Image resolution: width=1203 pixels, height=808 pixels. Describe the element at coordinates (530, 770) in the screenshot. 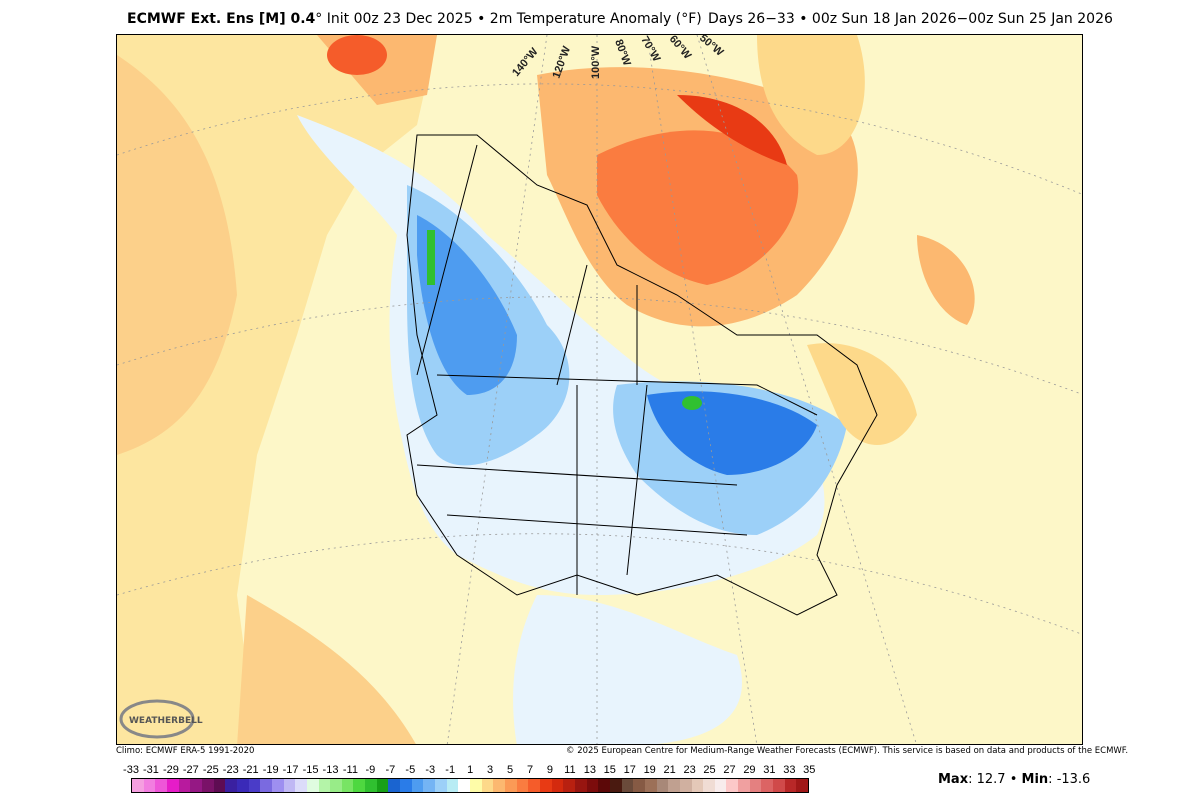

I see `colorbar-tick-label: 7` at that location.